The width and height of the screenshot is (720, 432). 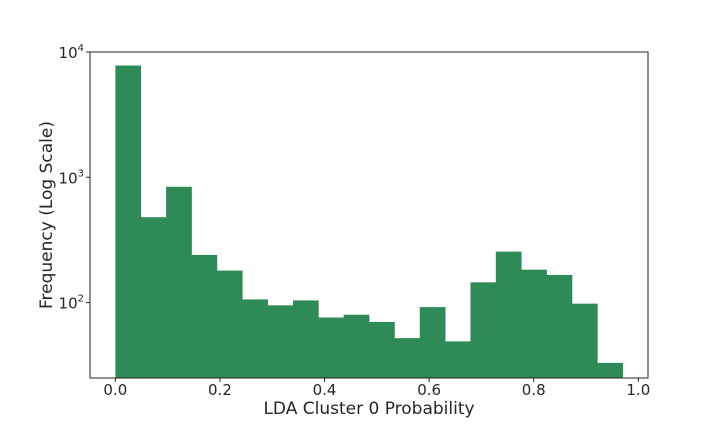 I want to click on x-axis-label: LDA Cluster 0 Probability, so click(x=368, y=409).